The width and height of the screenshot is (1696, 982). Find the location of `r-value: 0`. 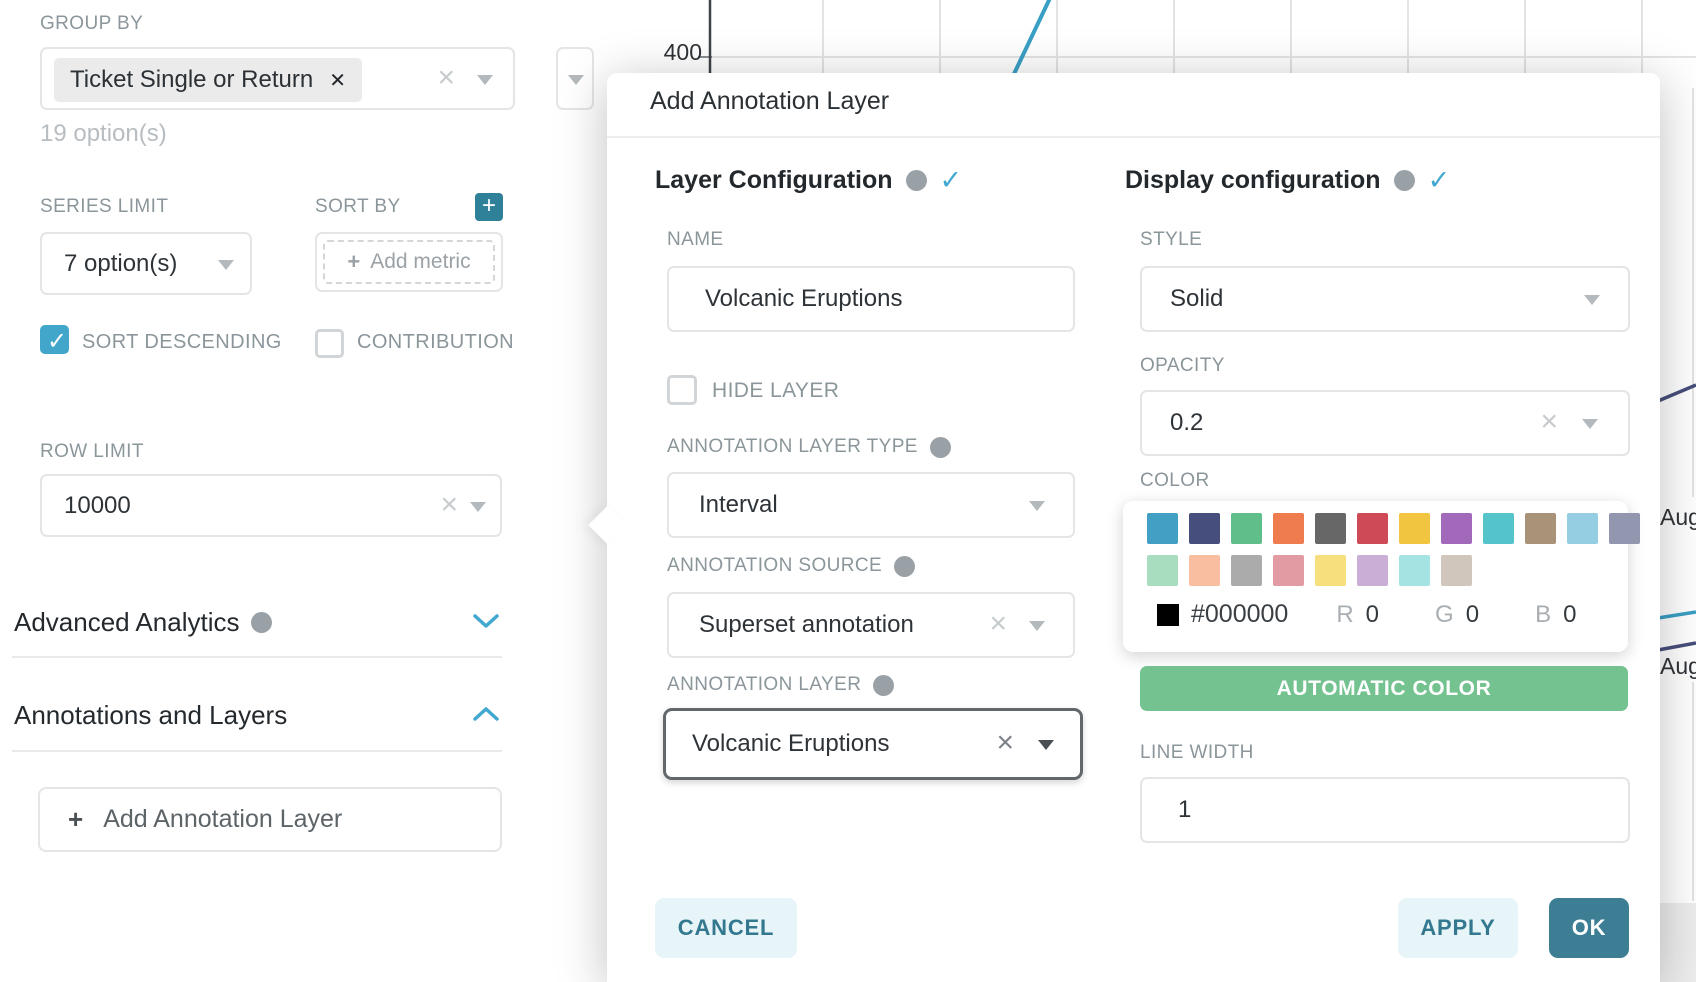

r-value: 0 is located at coordinates (1372, 614).